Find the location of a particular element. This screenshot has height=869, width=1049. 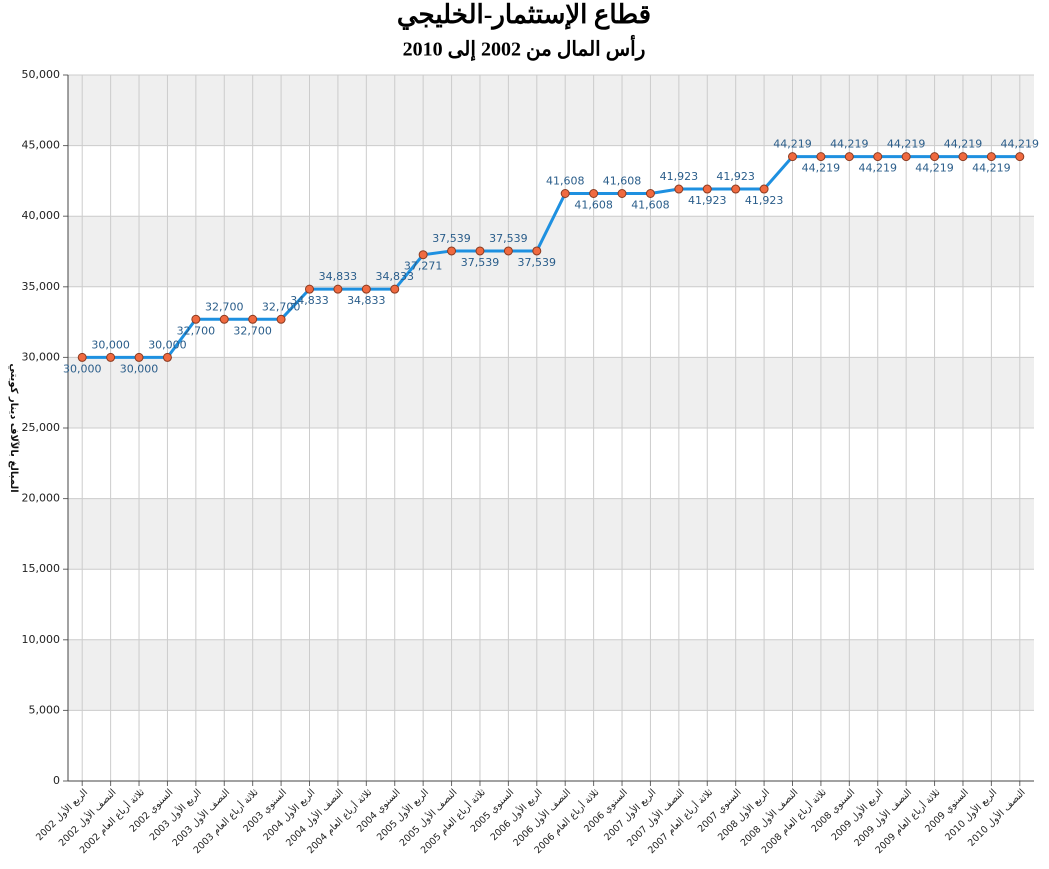

value-label: 37,271 is located at coordinates (423, 266).